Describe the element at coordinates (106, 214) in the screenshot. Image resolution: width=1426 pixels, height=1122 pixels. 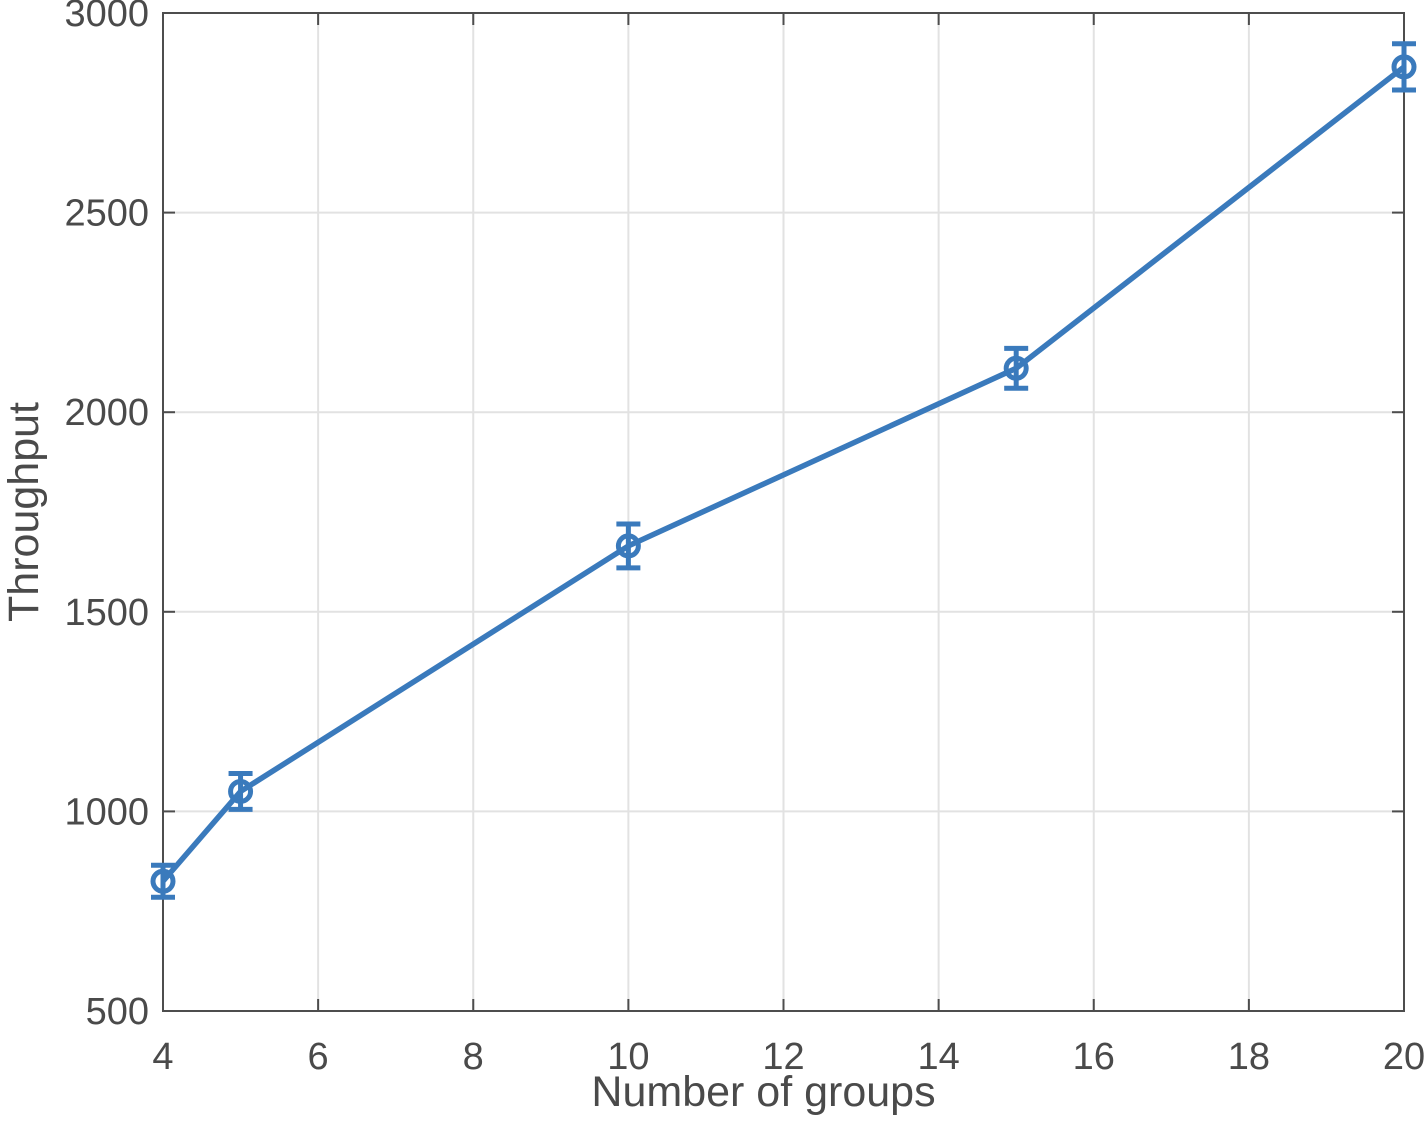
I see `y-tick-label: 2500` at that location.